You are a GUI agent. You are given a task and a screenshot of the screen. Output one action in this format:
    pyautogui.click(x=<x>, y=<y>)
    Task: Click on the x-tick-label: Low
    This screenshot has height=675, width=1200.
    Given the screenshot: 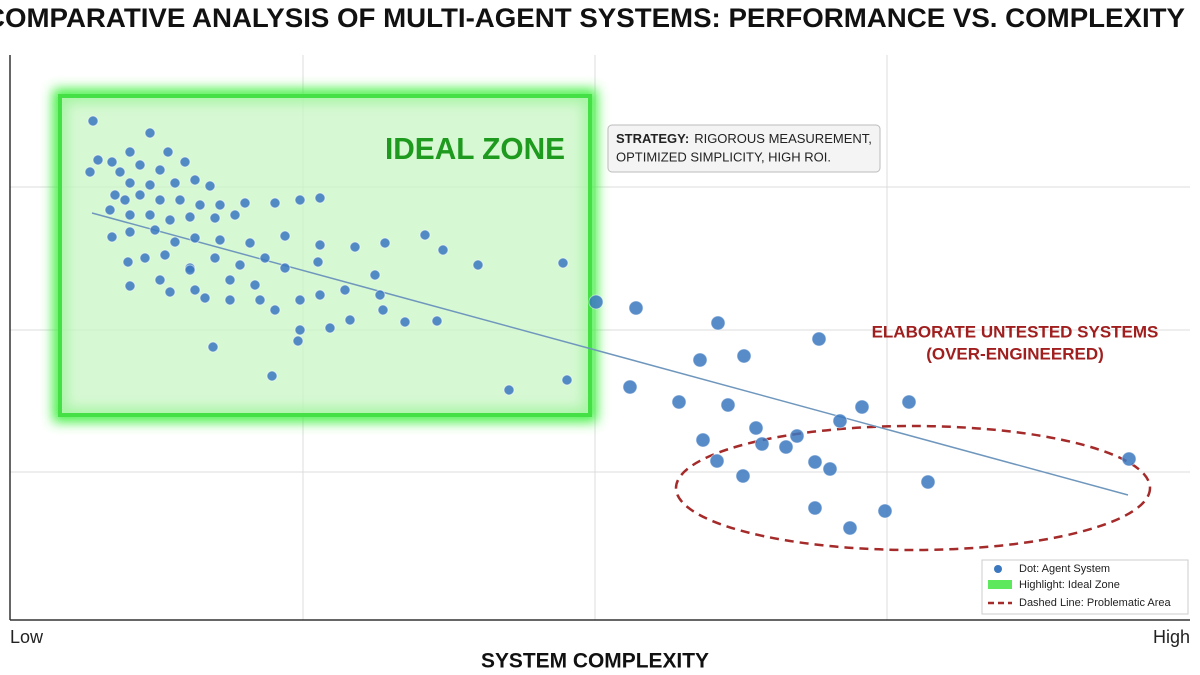 What is the action you would take?
    pyautogui.click(x=27, y=637)
    